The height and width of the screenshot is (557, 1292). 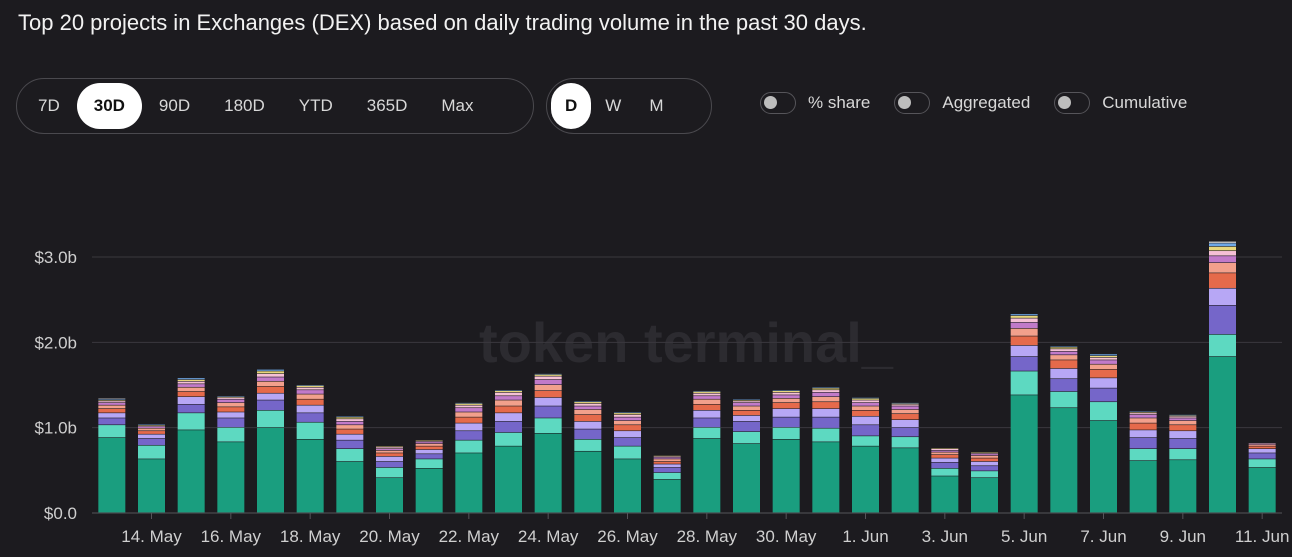 What do you see at coordinates (770, 102) in the screenshot?
I see `toggle-knob` at bounding box center [770, 102].